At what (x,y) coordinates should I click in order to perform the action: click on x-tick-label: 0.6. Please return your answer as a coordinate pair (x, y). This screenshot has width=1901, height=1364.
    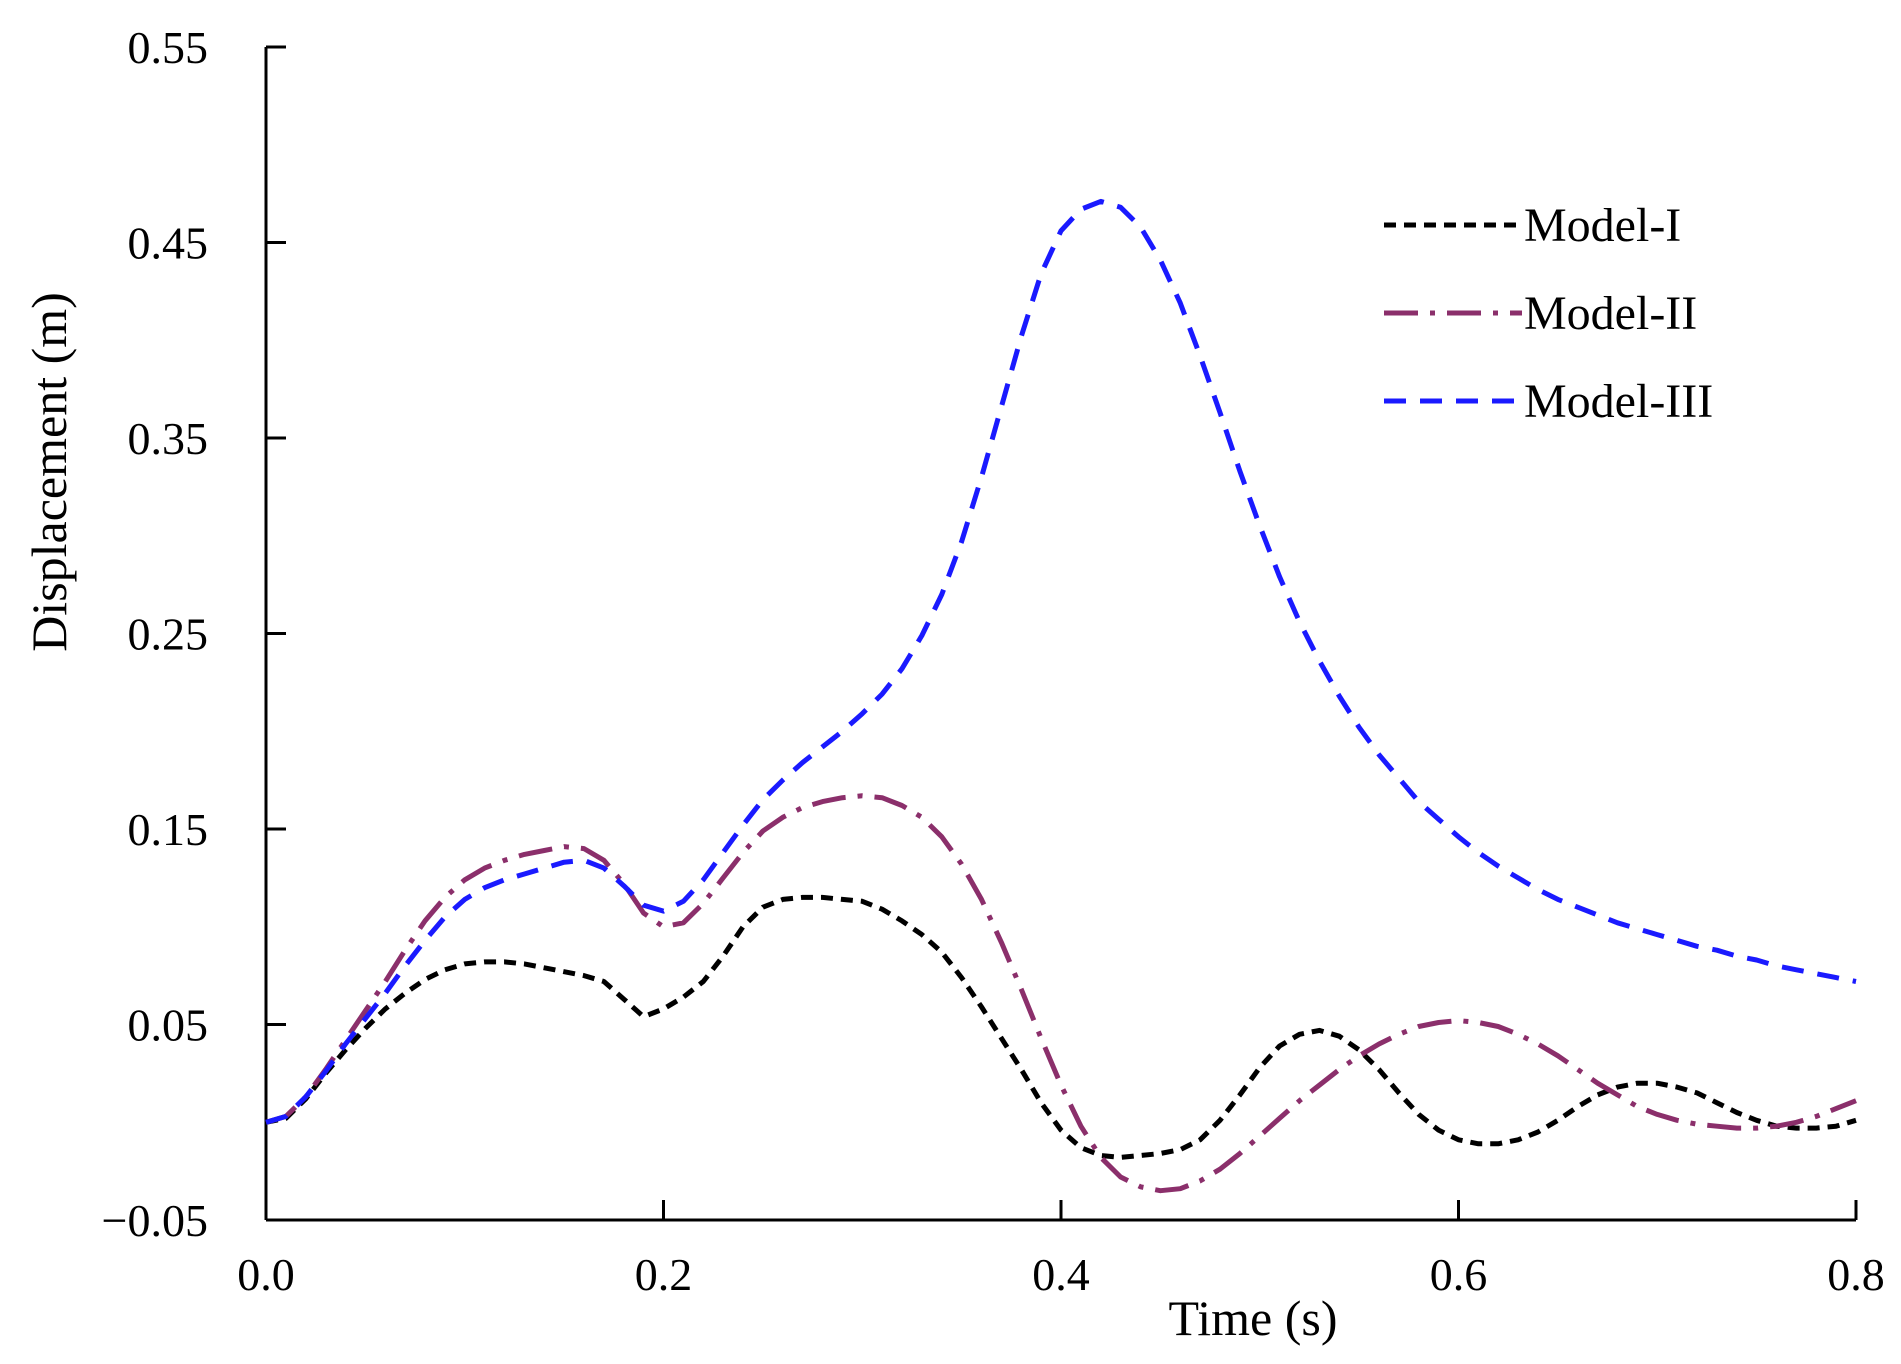
    Looking at the image, I should click on (1459, 1274).